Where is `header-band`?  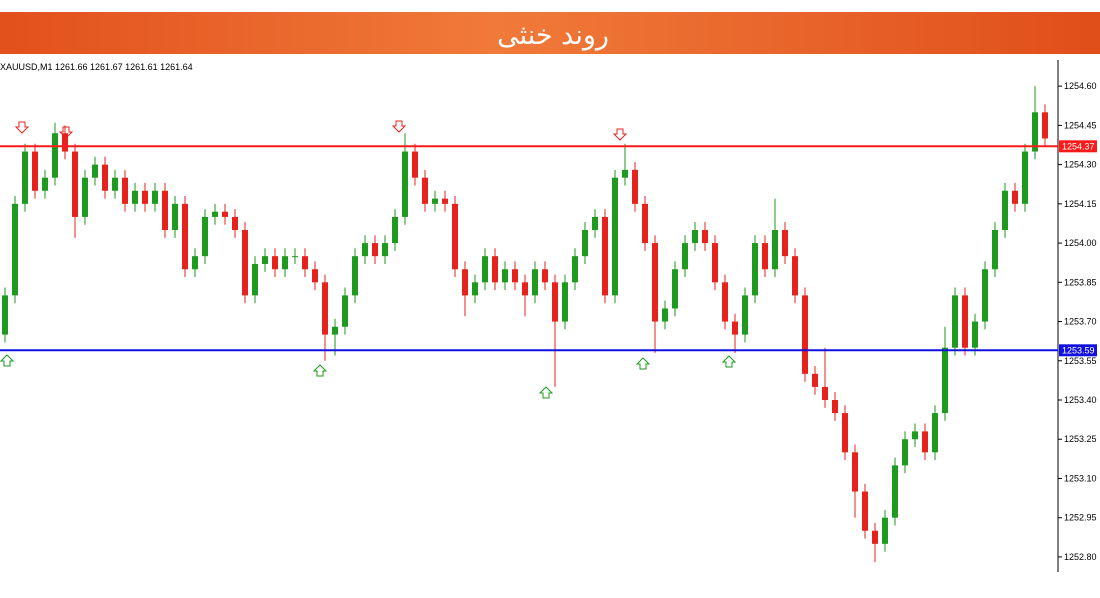
header-band is located at coordinates (550, 33).